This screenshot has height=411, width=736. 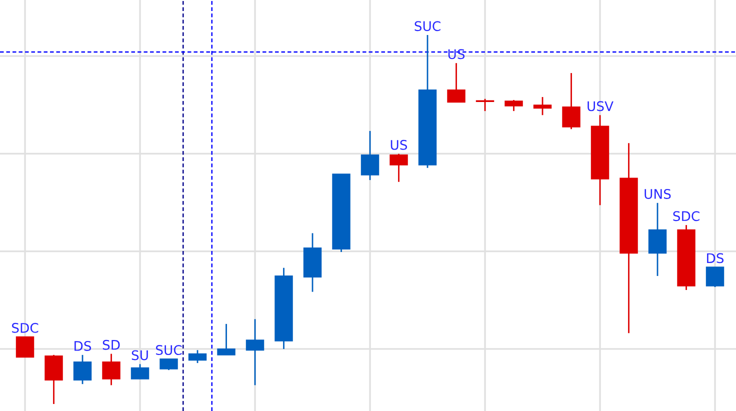 What do you see at coordinates (657, 193) in the screenshot?
I see `text: UNS` at bounding box center [657, 193].